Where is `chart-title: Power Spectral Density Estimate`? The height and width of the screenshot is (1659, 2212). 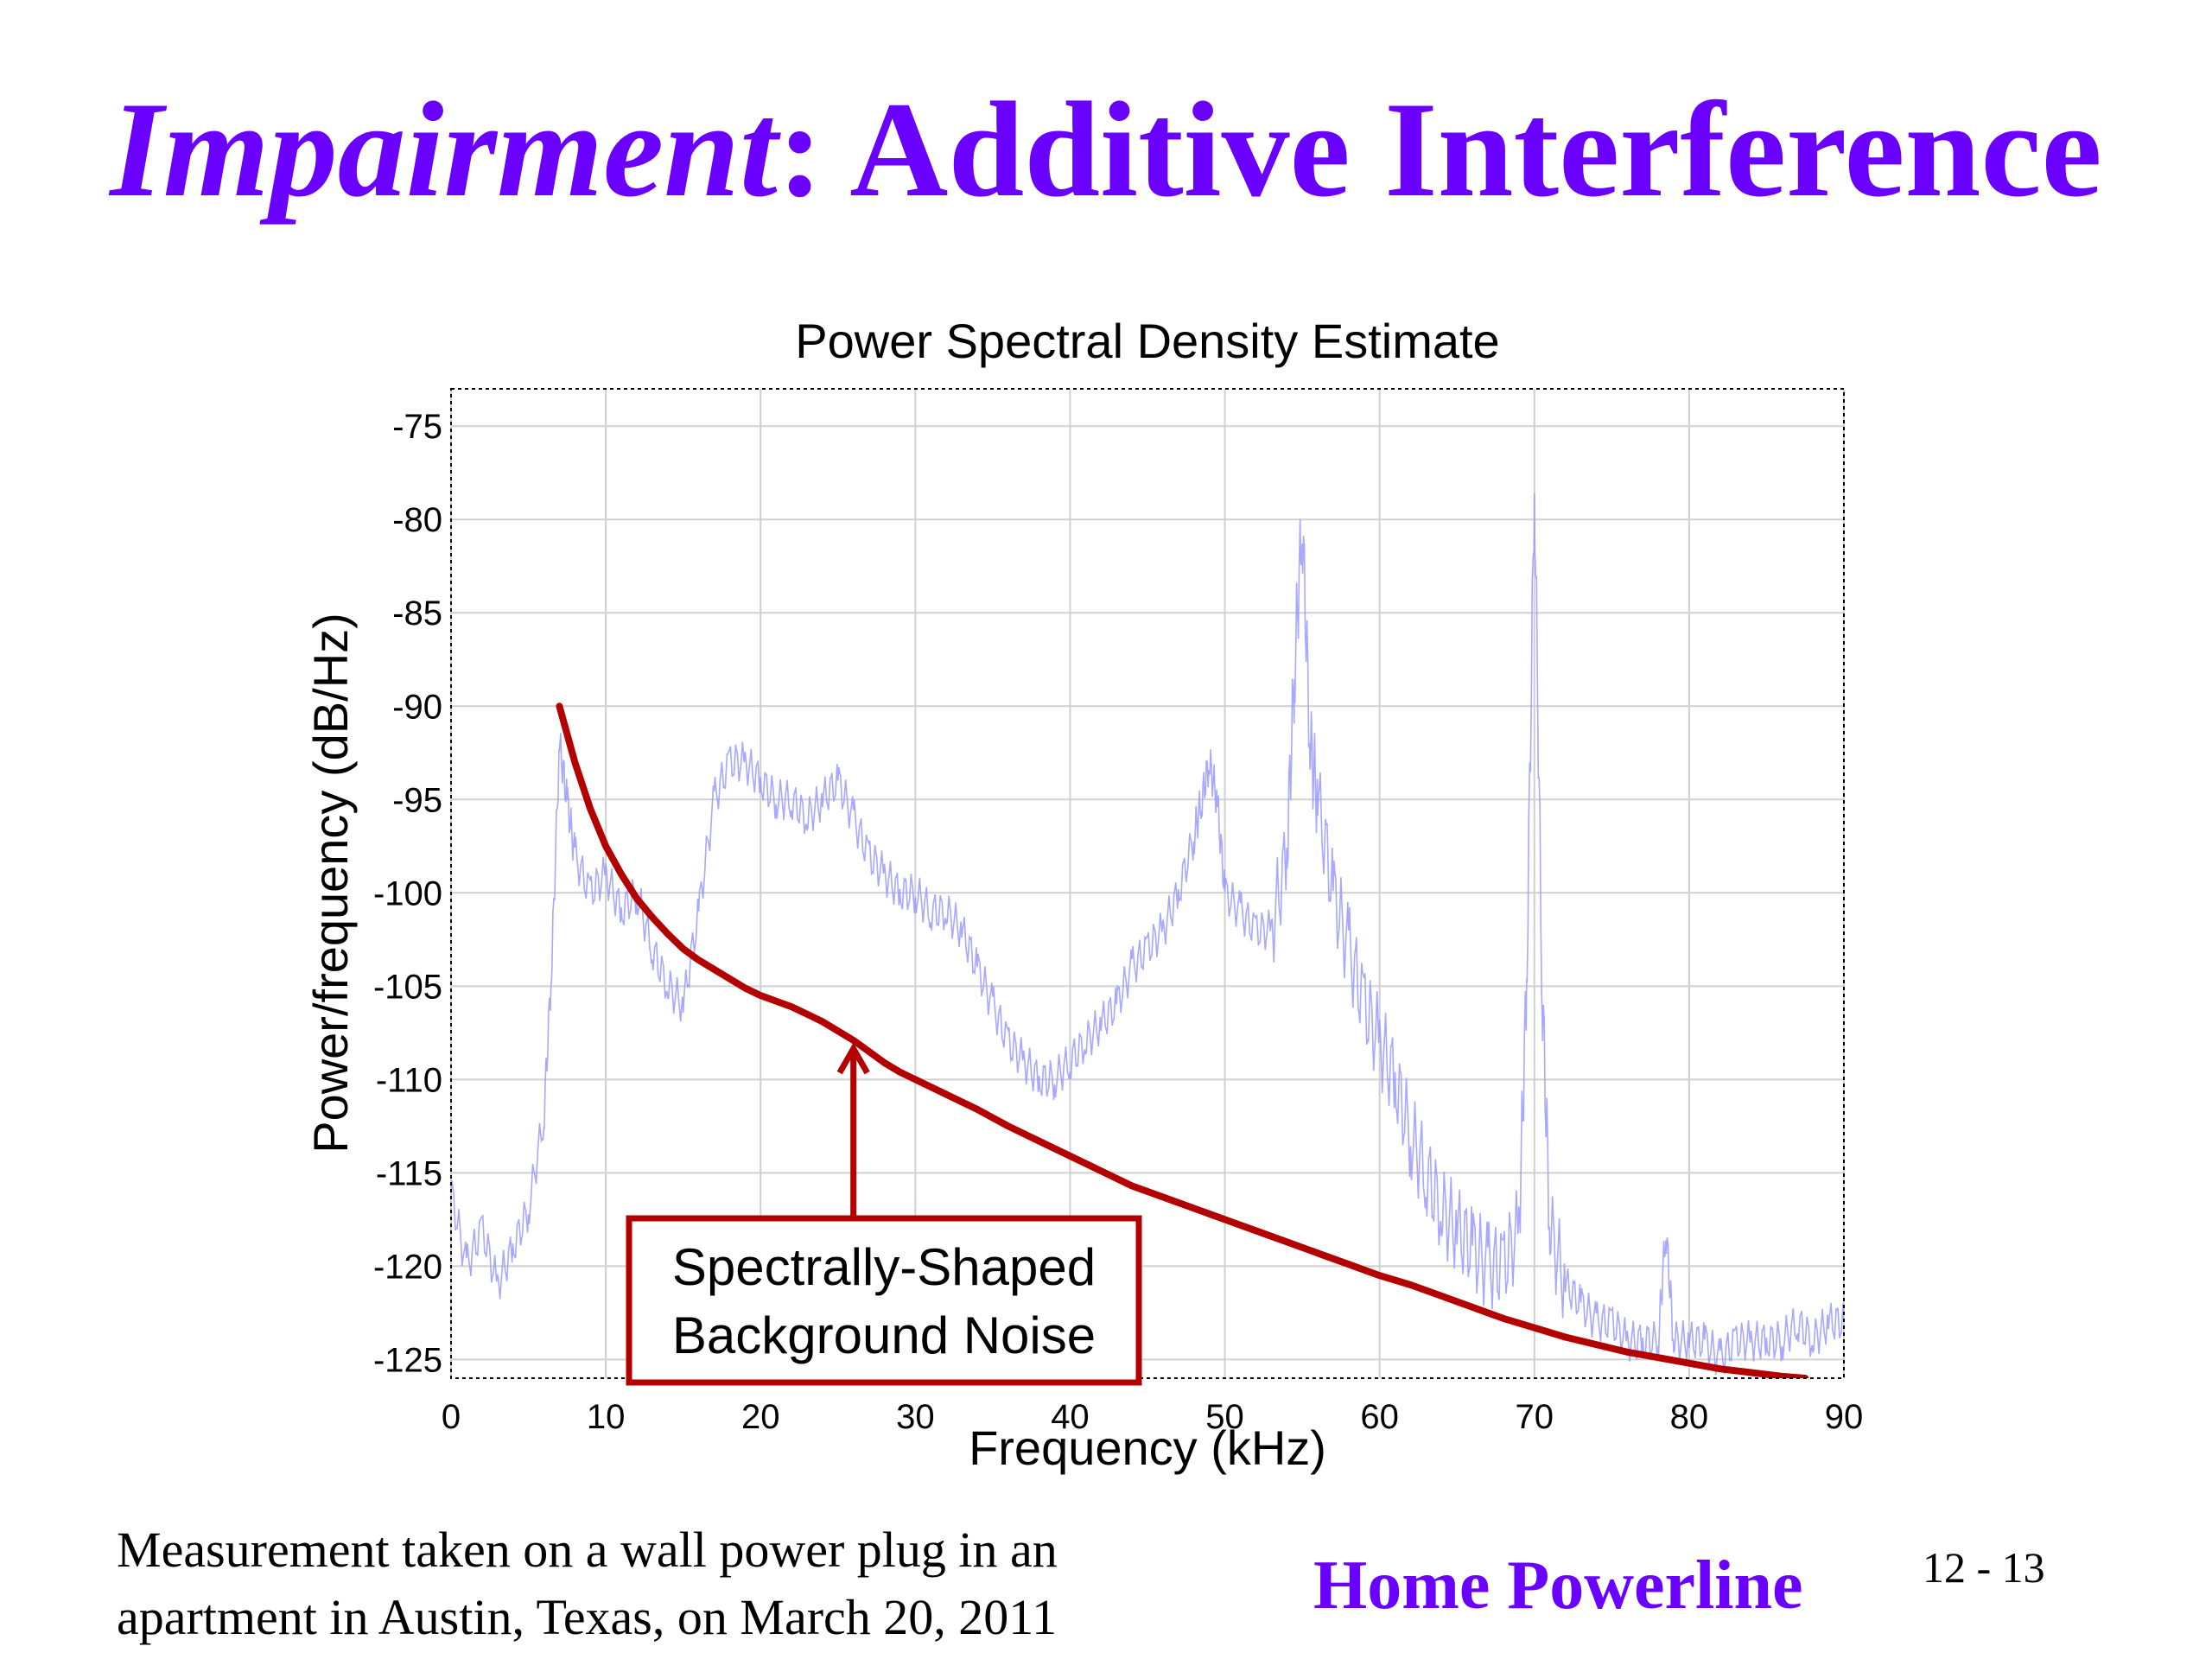
chart-title: Power Spectral Density Estimate is located at coordinates (1147, 341).